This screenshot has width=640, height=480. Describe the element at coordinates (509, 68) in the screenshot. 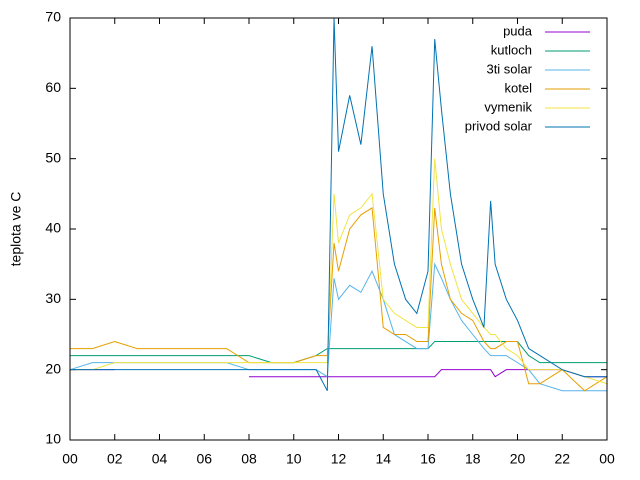

I see `legend-label: 3ti solar` at that location.